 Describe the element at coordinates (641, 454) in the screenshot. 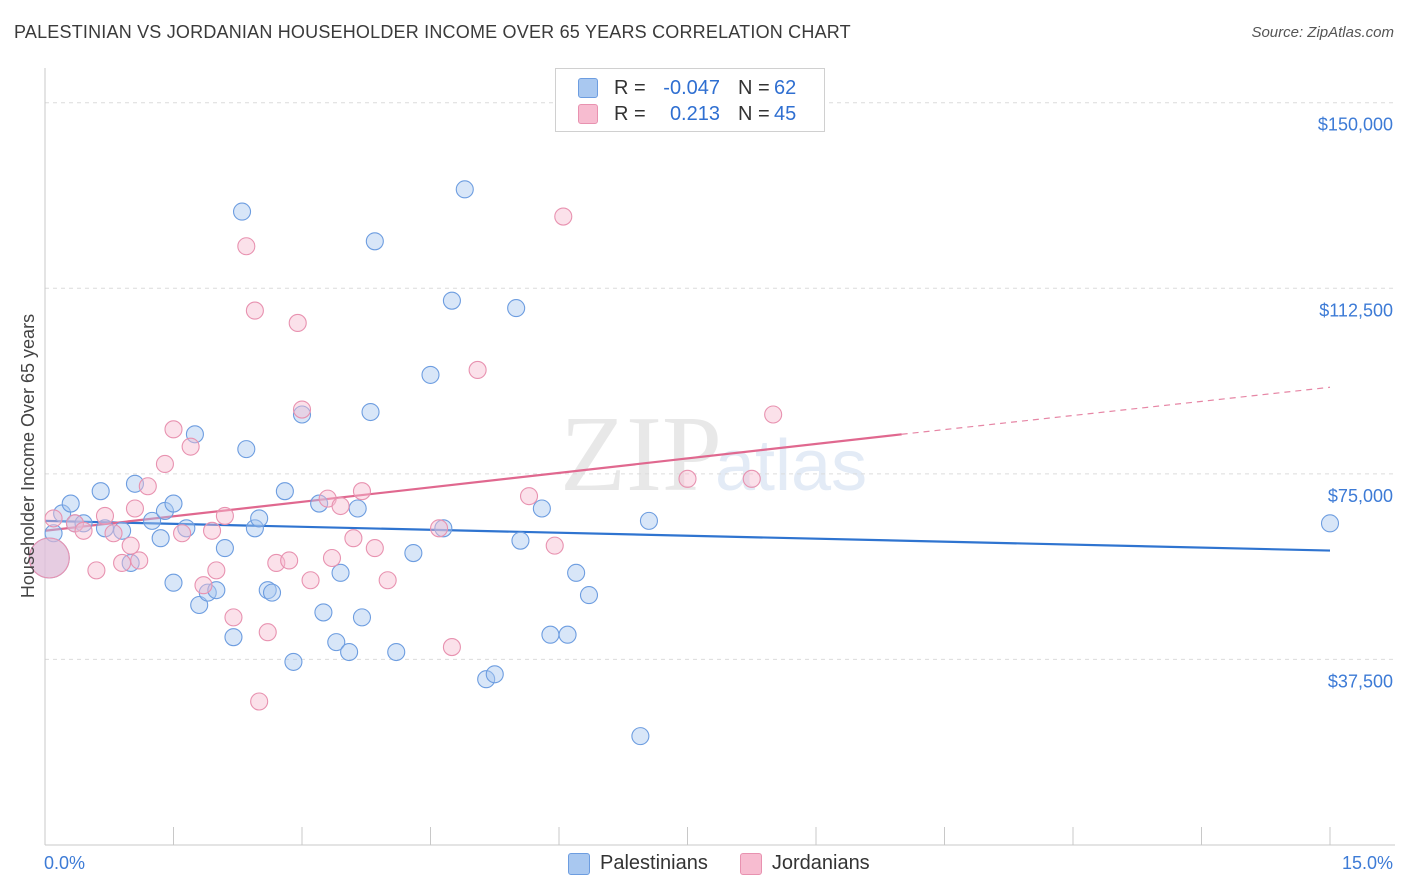

I see `watermark-zip: ZIP` at that location.